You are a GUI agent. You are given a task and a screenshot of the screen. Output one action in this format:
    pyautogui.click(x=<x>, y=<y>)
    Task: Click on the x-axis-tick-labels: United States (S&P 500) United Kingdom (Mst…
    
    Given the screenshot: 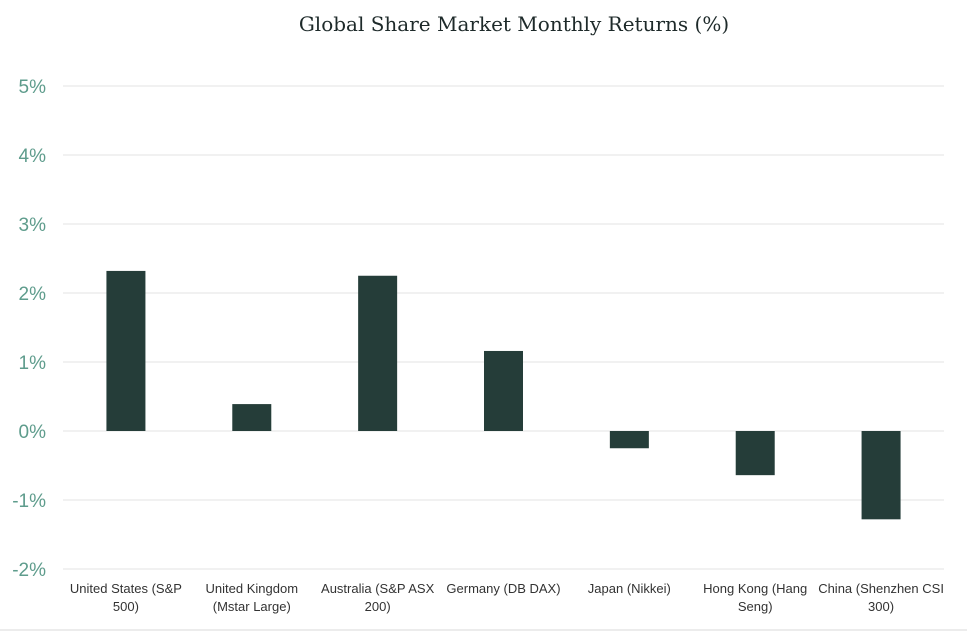 What is the action you would take?
    pyautogui.click(x=507, y=597)
    